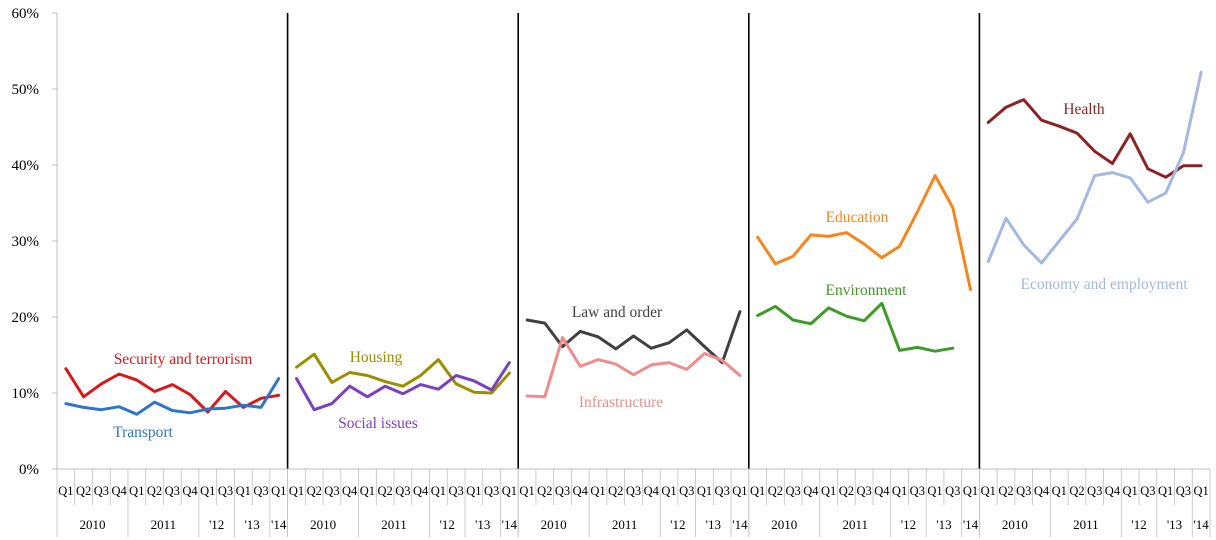 This screenshot has width=1216, height=540. I want to click on series-label: Transport, so click(143, 432).